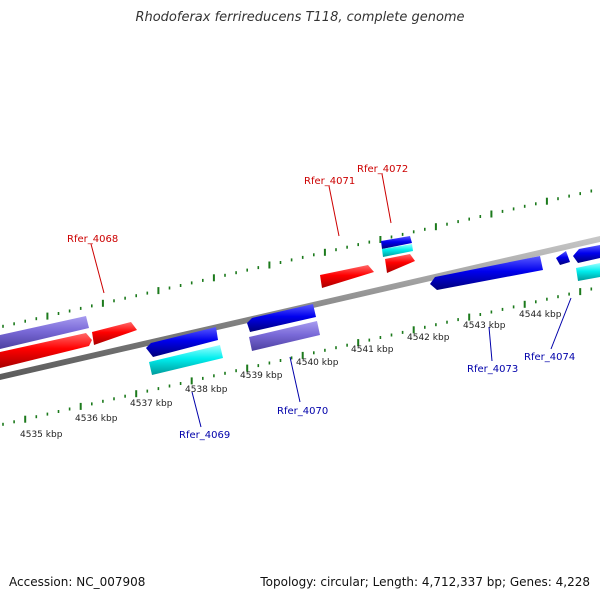 The image size is (600, 600). I want to click on scale-label: 4541 kbp, so click(372, 350).